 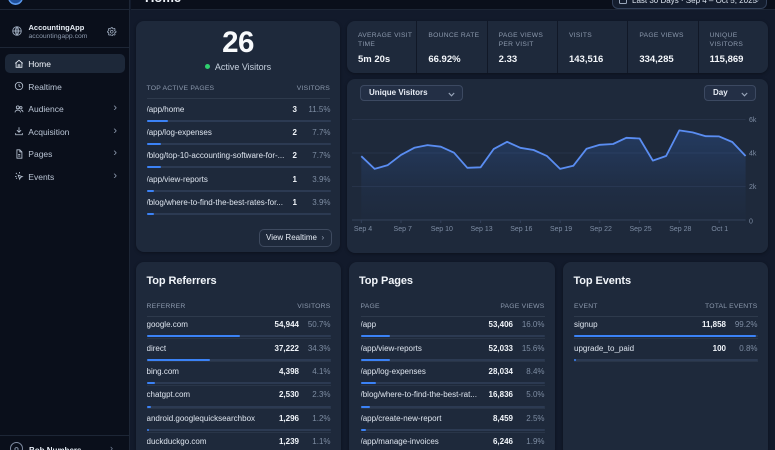 What do you see at coordinates (641, 229) in the screenshot?
I see `svg-text: Sep 25` at bounding box center [641, 229].